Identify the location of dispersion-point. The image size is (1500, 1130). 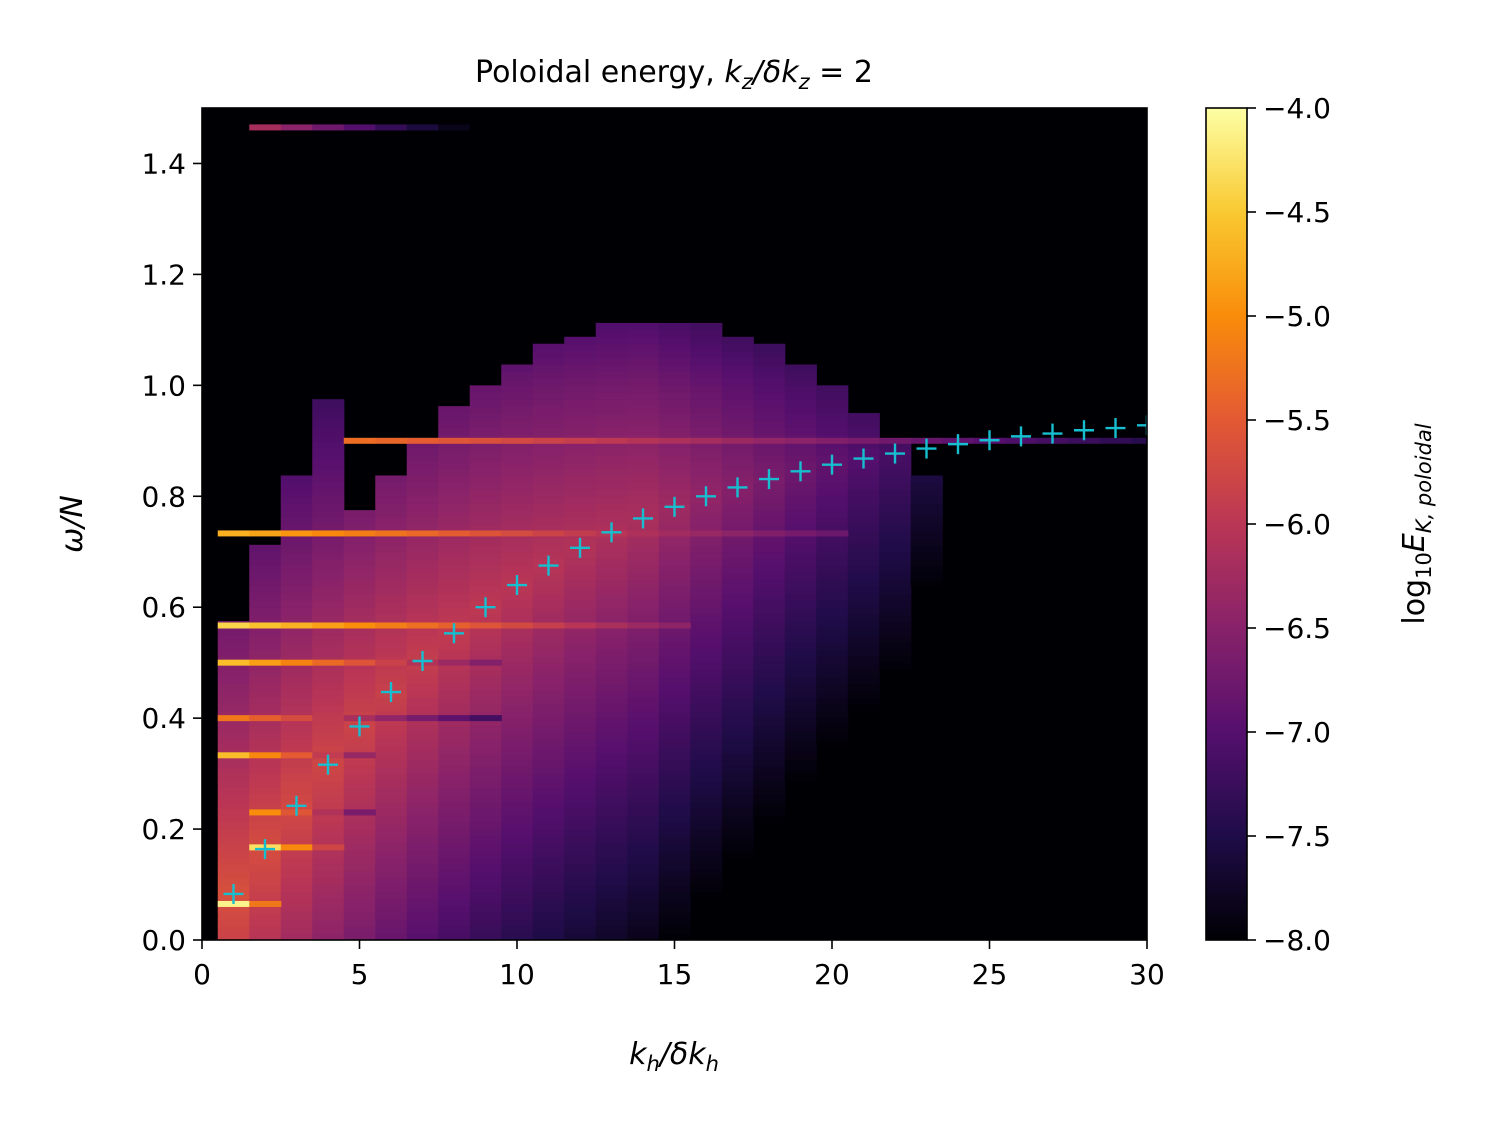
(737, 487).